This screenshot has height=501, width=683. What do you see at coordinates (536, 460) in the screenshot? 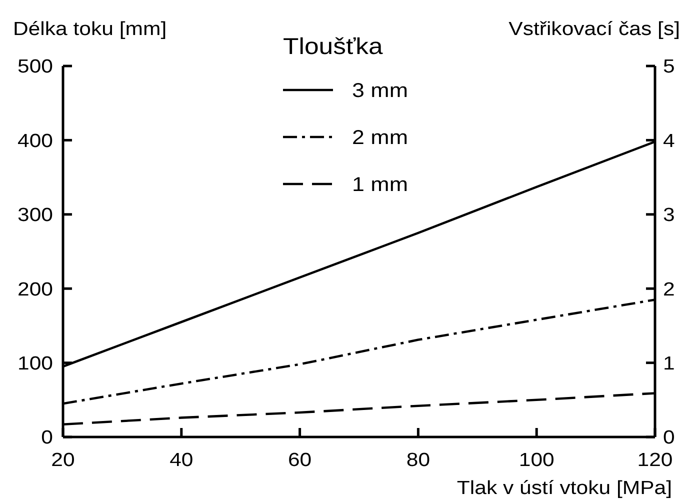
I see `x-tick-label: 100` at bounding box center [536, 460].